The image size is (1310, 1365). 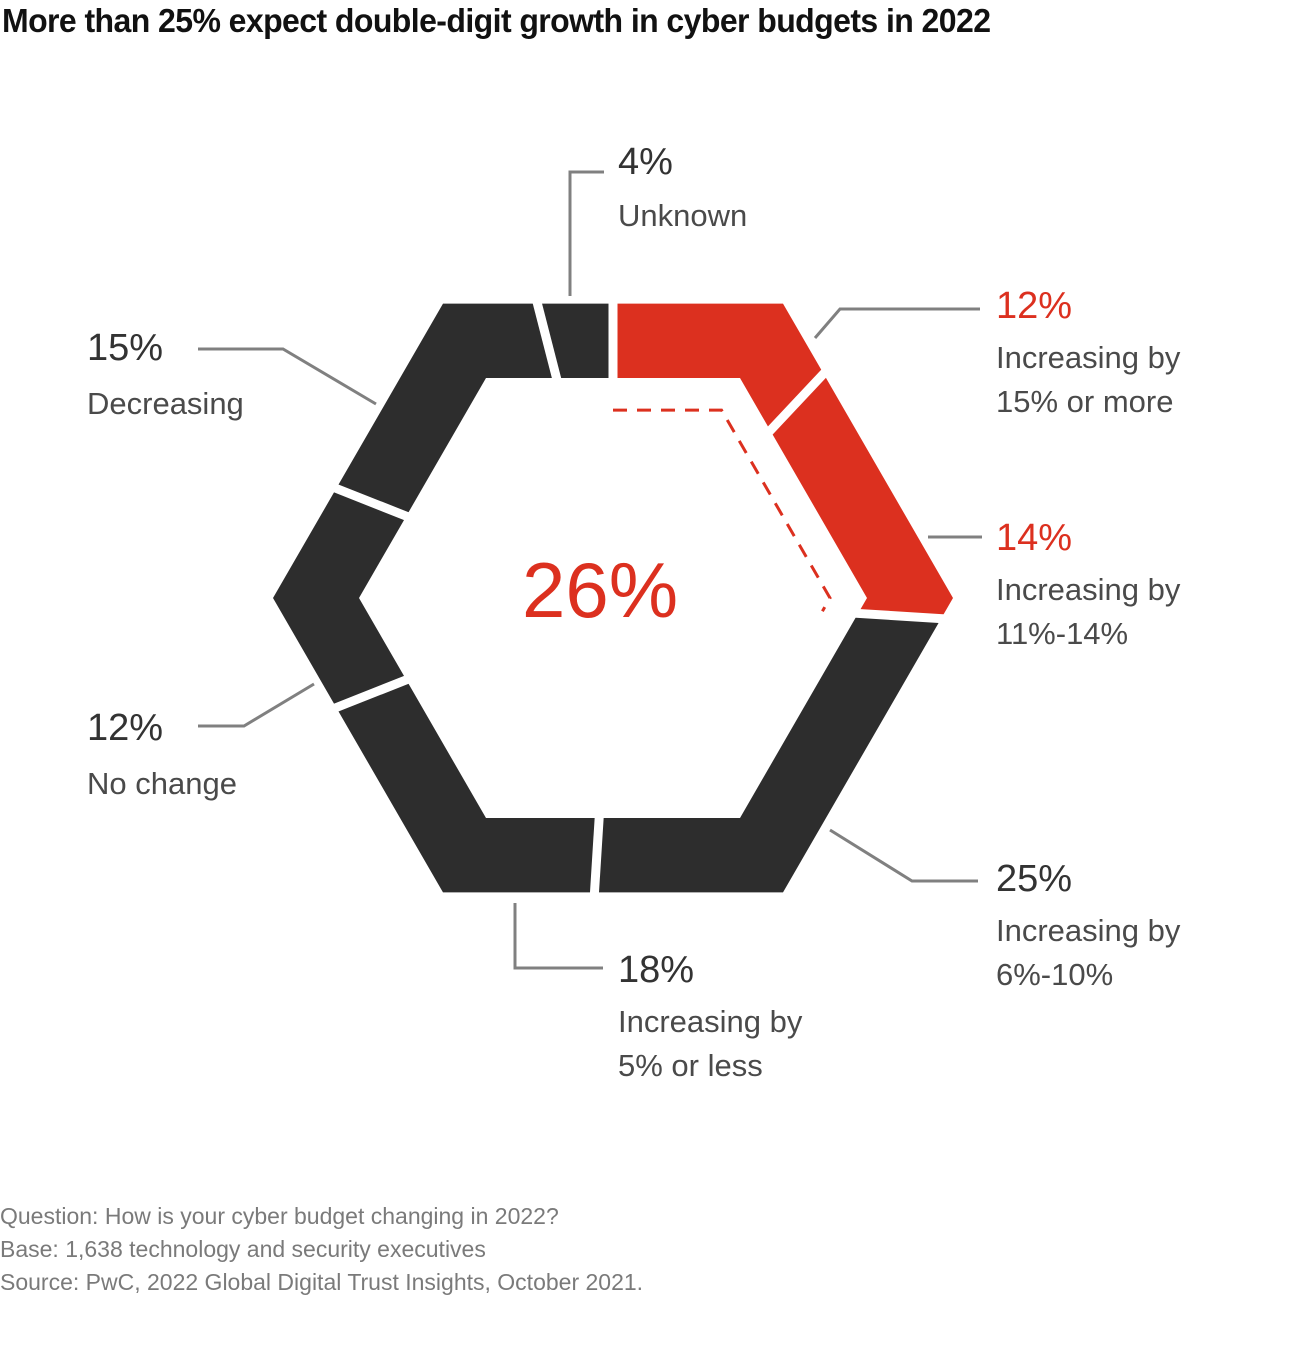 What do you see at coordinates (1055, 974) in the screenshot?
I see `slice-desc-line: 6%-10%` at bounding box center [1055, 974].